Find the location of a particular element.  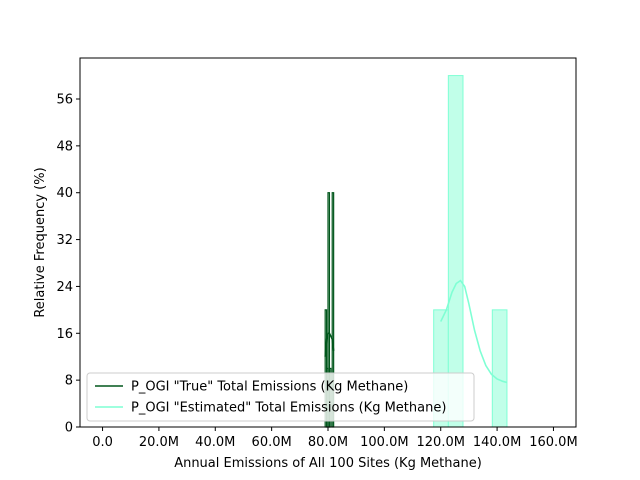

x-tick-label: 40.0M is located at coordinates (215, 442).